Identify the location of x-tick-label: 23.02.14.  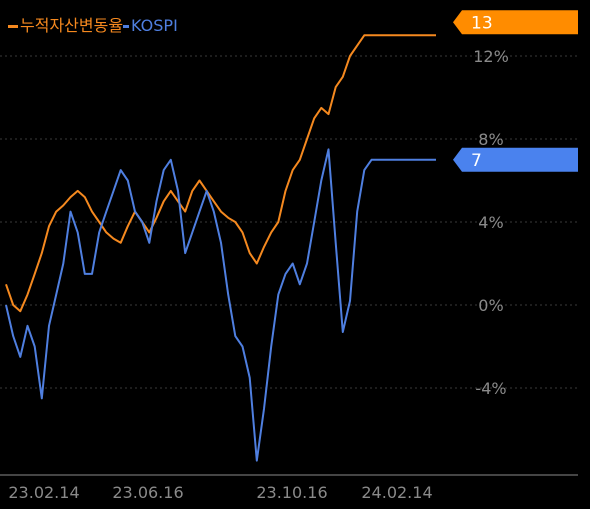
(43, 492).